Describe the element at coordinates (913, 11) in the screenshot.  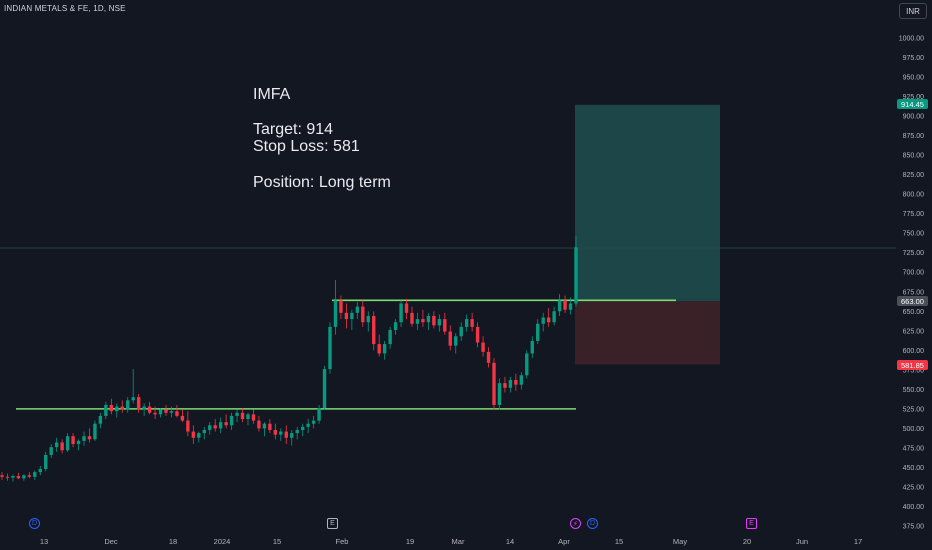
I see `currency-button: INR` at that location.